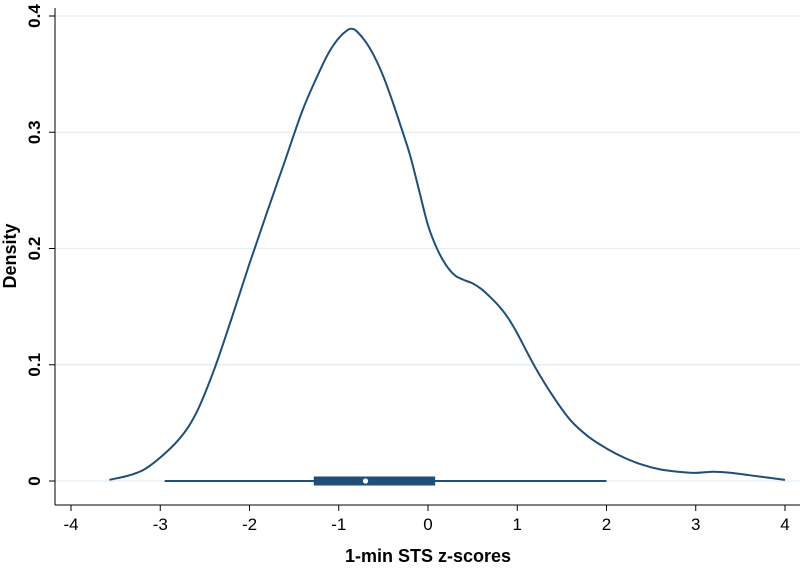 This screenshot has width=800, height=571. What do you see at coordinates (34, 16) in the screenshot?
I see `y-tick-label: 0.4` at bounding box center [34, 16].